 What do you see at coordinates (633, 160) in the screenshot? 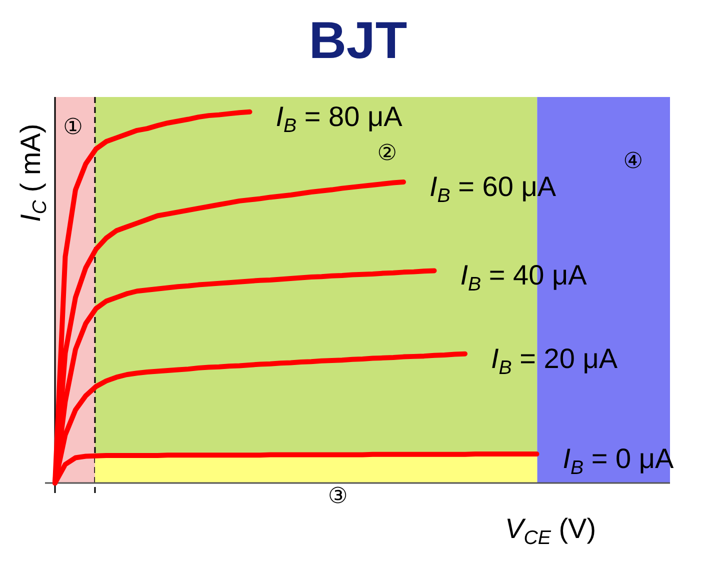
I see `annotation: ④` at bounding box center [633, 160].